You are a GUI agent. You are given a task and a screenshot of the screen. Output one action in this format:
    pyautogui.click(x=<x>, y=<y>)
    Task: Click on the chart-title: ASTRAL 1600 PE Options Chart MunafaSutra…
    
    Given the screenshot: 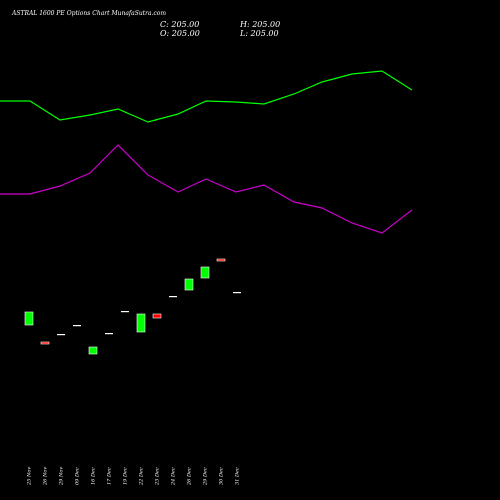 What is the action you would take?
    pyautogui.click(x=88, y=13)
    